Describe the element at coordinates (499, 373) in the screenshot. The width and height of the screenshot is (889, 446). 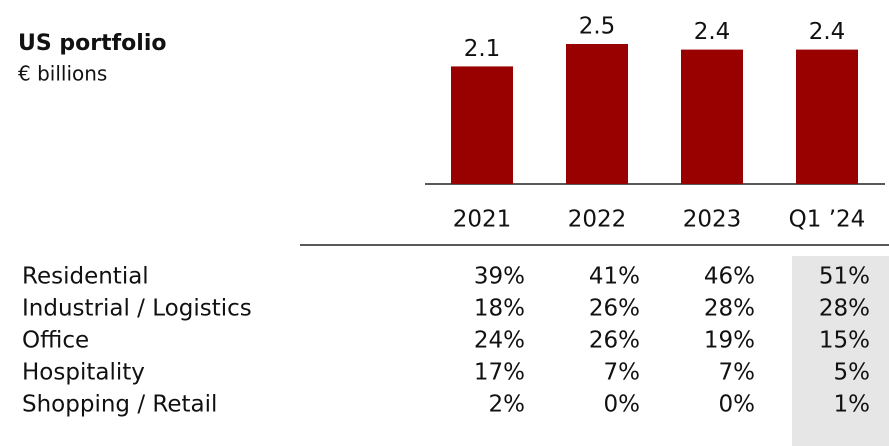
I see `table-cell: 17%` at that location.